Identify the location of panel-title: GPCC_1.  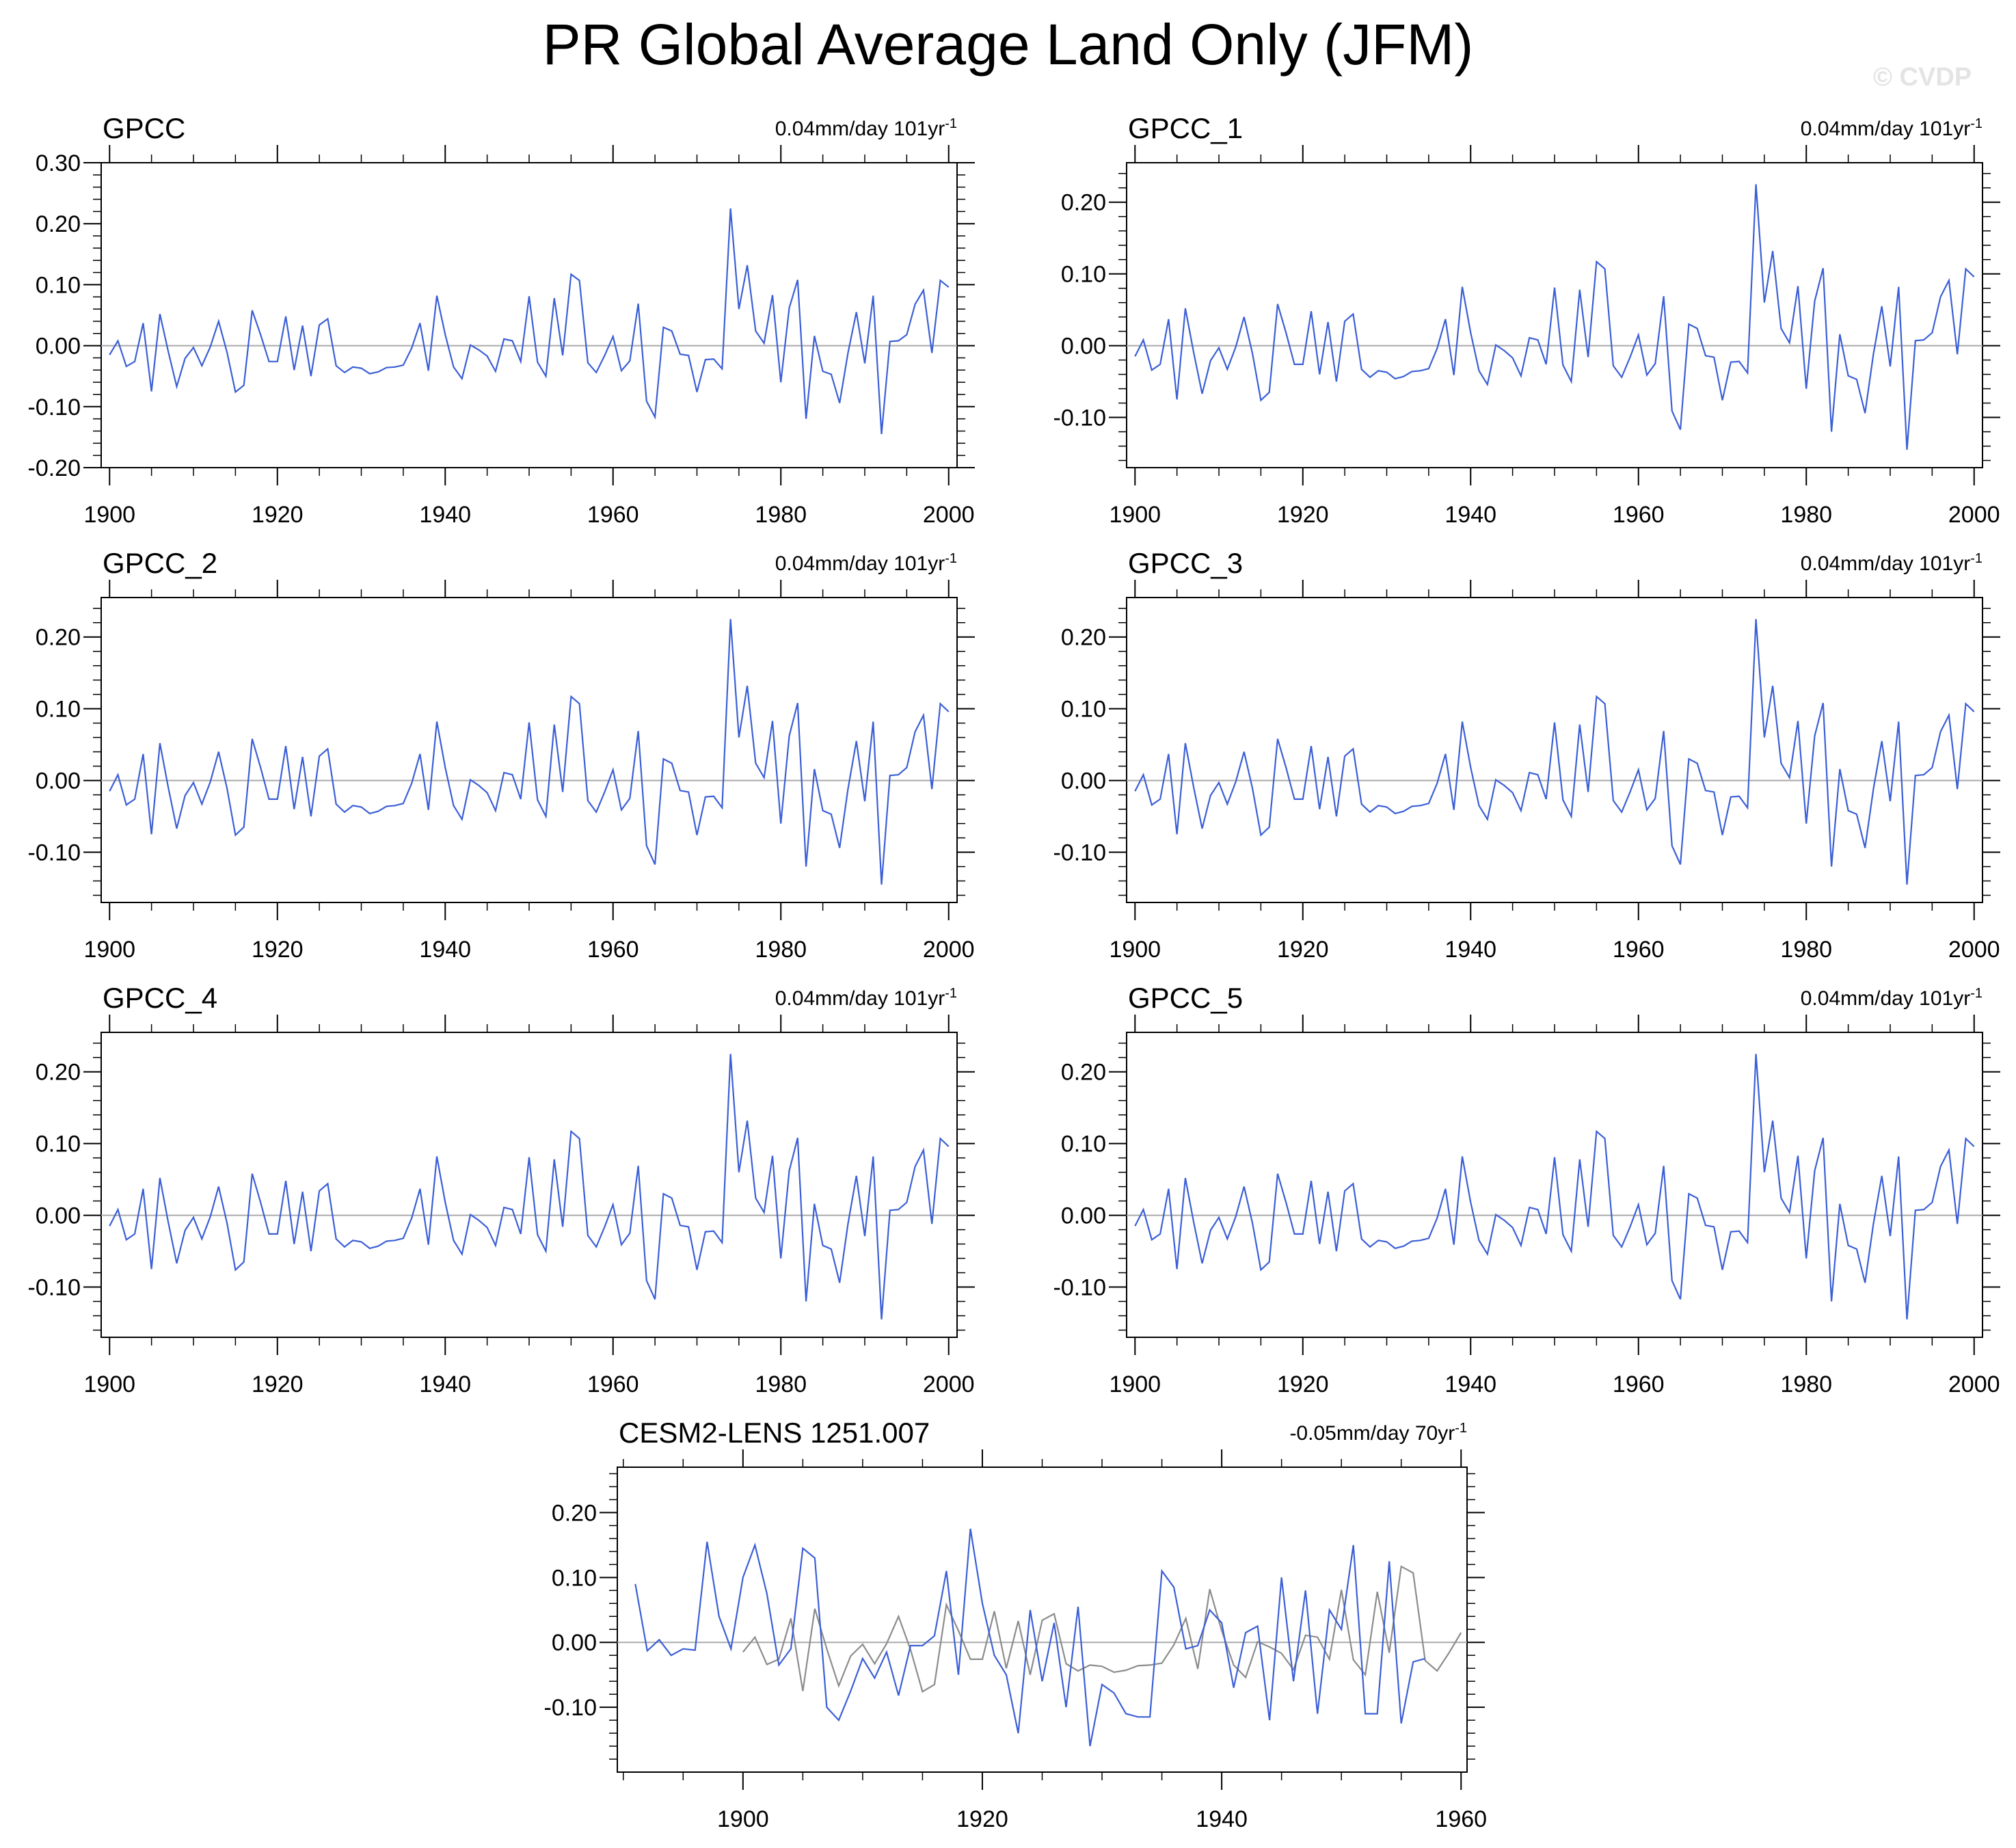
(1185, 128).